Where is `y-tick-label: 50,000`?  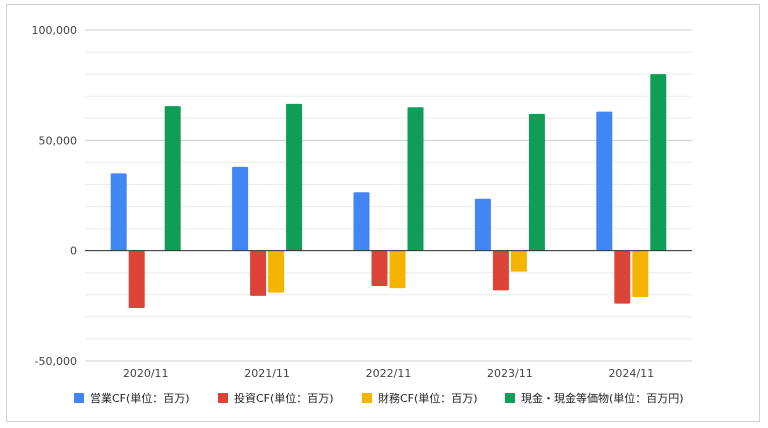
y-tick-label: 50,000 is located at coordinates (58, 140).